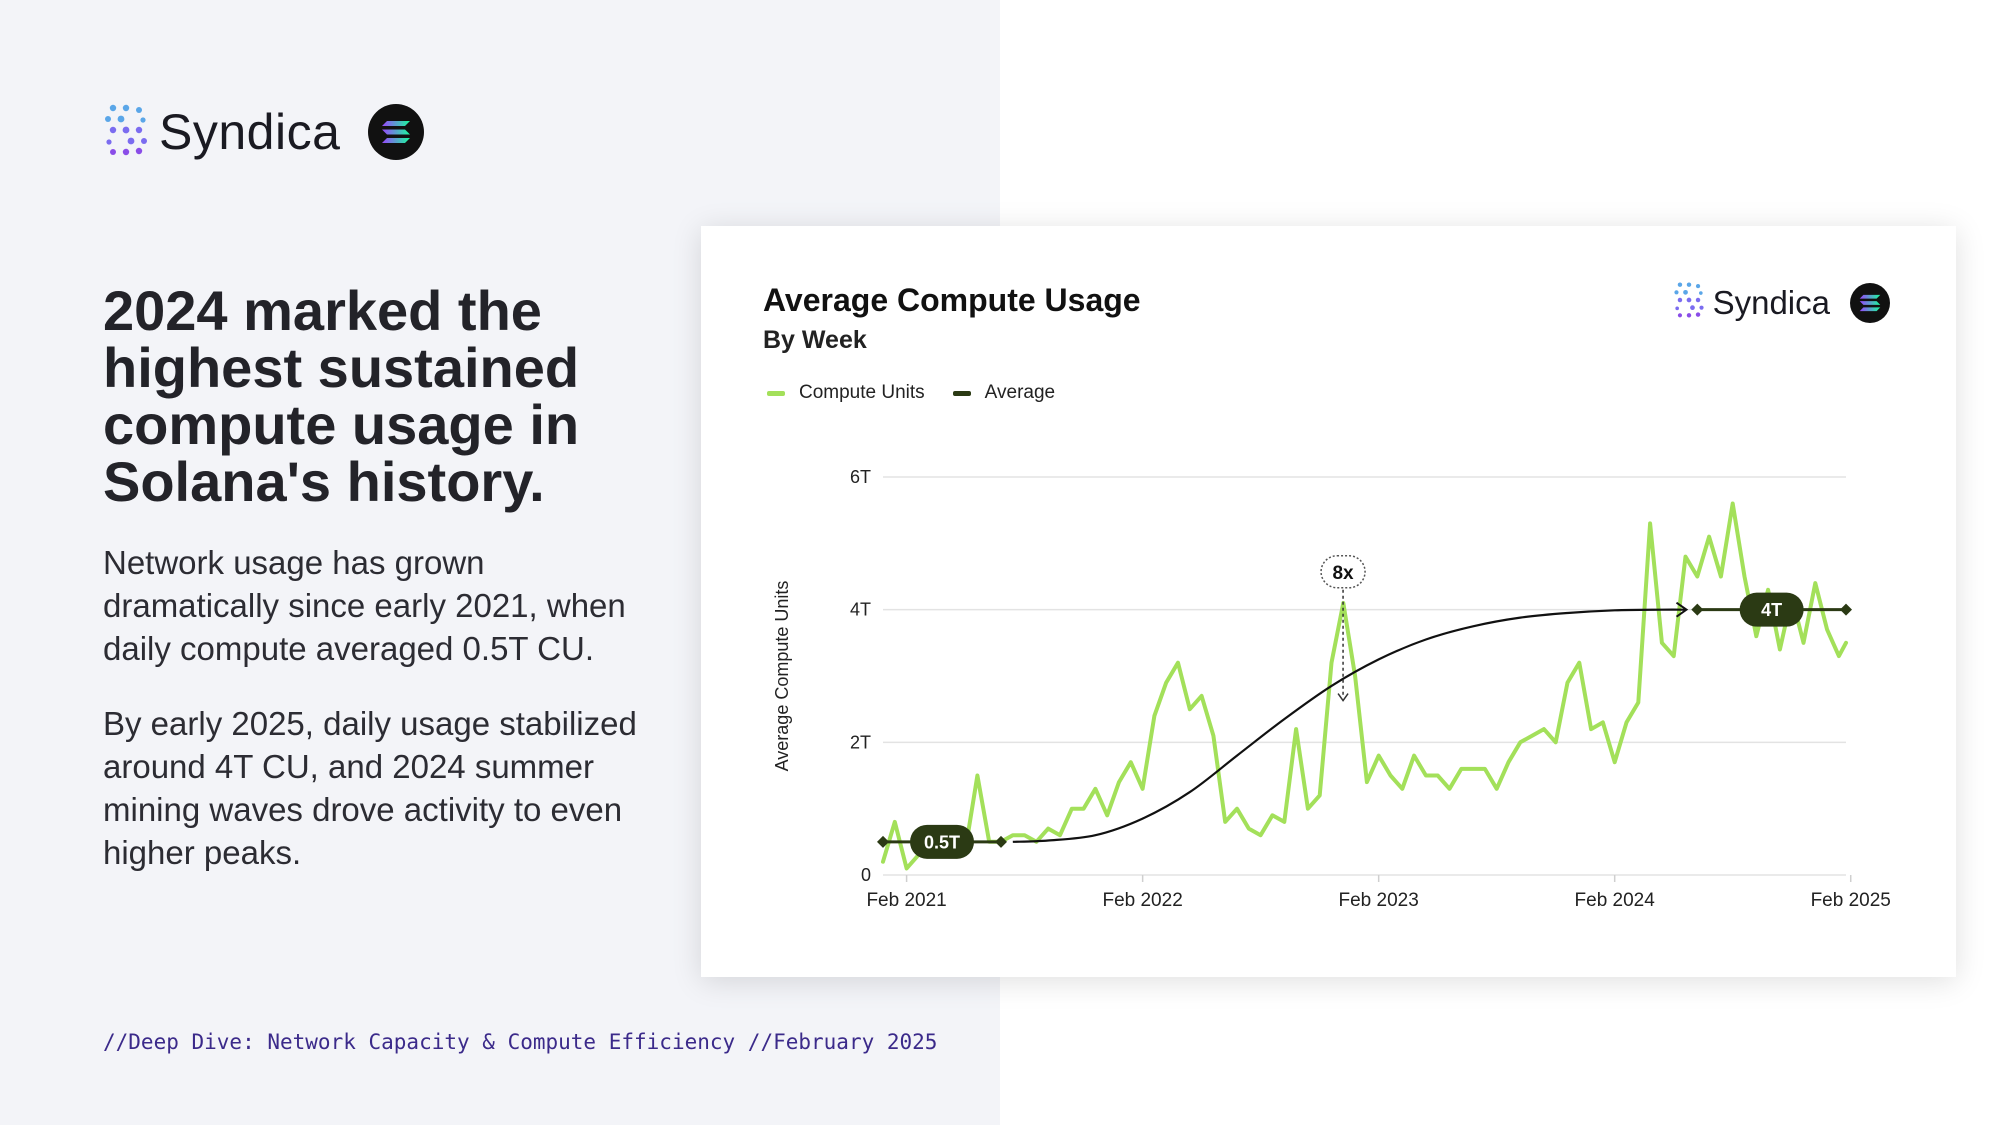 Image resolution: width=2000 pixels, height=1125 pixels. I want to click on y-tick-label: 2T, so click(860, 742).